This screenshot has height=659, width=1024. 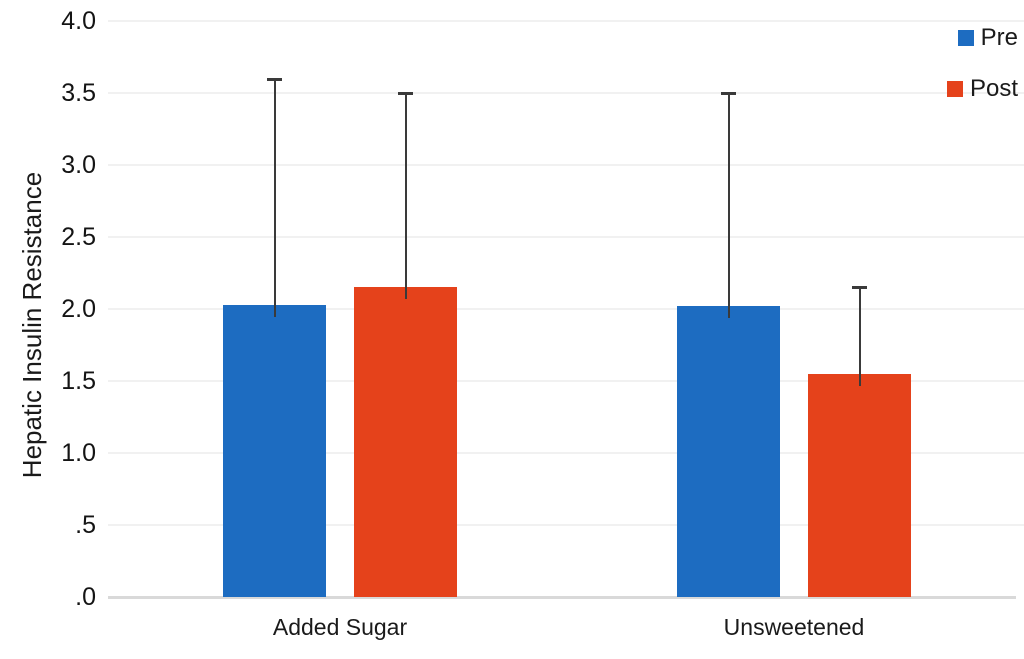 What do you see at coordinates (78, 381) in the screenshot?
I see `y-tick-label: 1.5` at bounding box center [78, 381].